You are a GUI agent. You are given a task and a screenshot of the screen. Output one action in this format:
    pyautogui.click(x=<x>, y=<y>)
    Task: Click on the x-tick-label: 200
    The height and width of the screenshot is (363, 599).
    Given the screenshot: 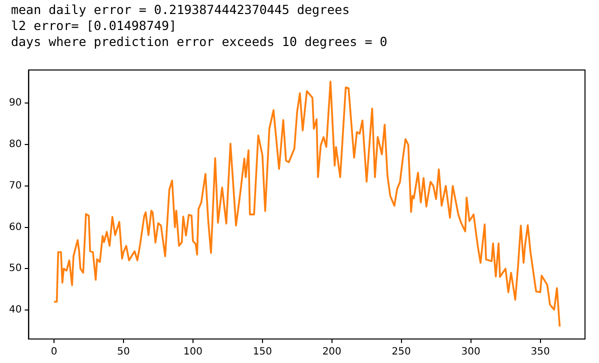 What is the action you would take?
    pyautogui.click(x=332, y=352)
    